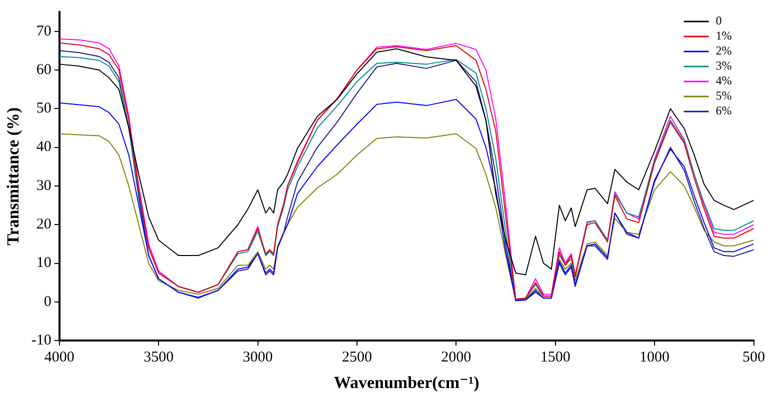 This screenshot has width=768, height=398. I want to click on legend-label: 3%, so click(724, 65).